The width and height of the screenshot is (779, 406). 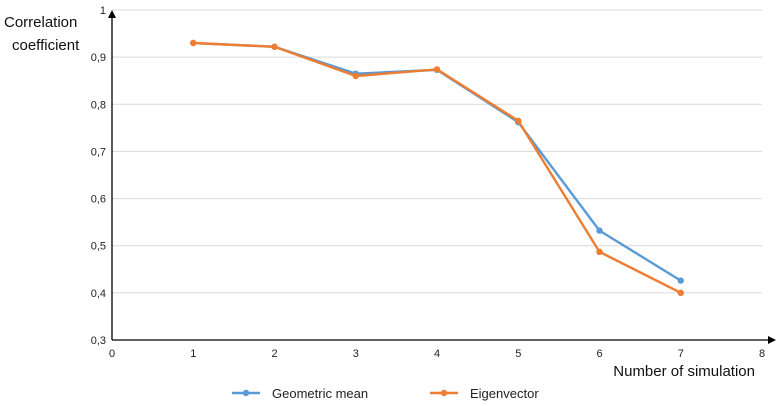 I want to click on legend-label: Geometric mean, so click(x=320, y=393).